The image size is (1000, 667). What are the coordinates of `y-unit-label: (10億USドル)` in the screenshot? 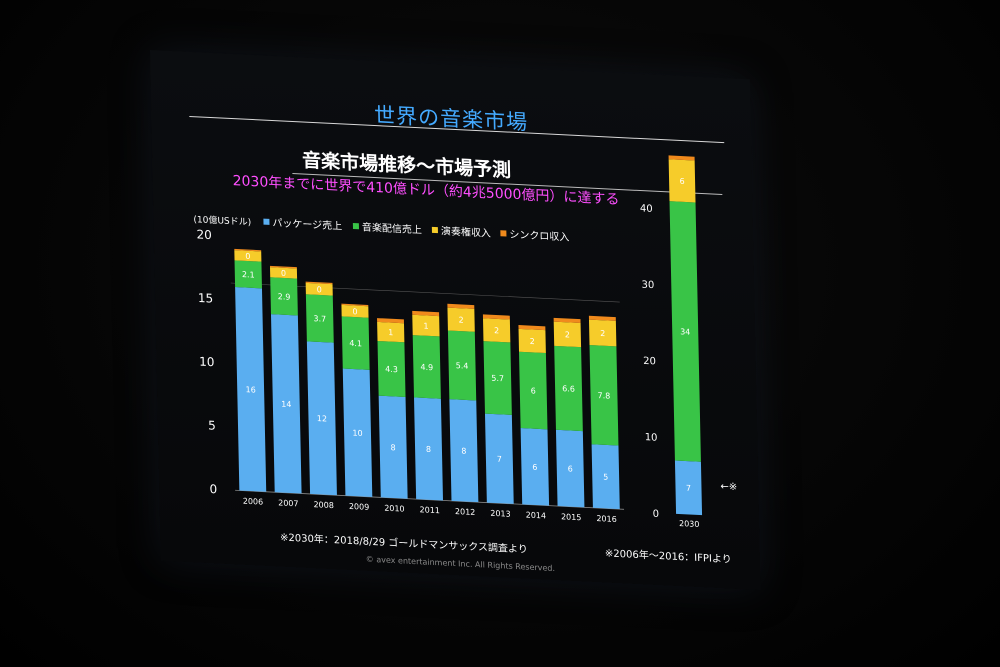 It's located at (222, 220).